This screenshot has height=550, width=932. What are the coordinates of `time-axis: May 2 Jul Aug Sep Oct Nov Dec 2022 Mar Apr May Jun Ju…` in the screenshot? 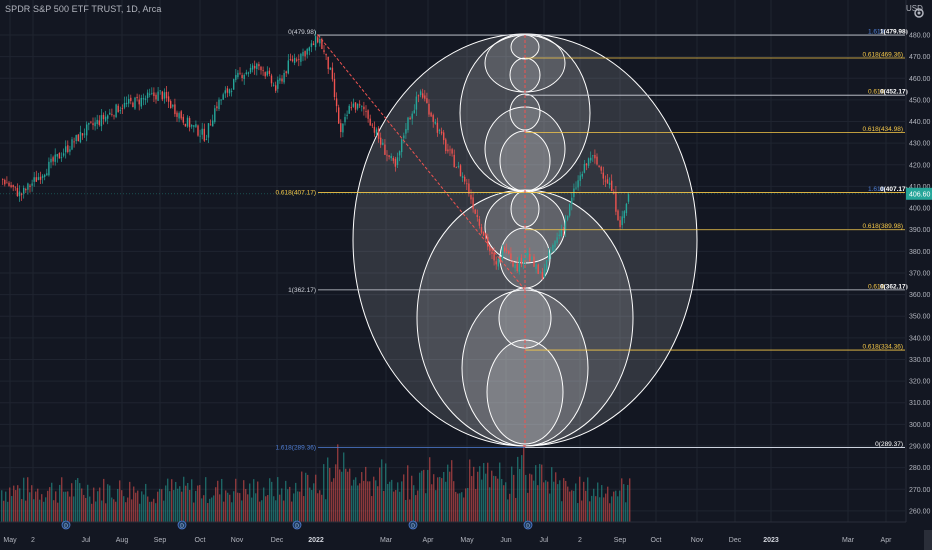 It's located at (453, 532).